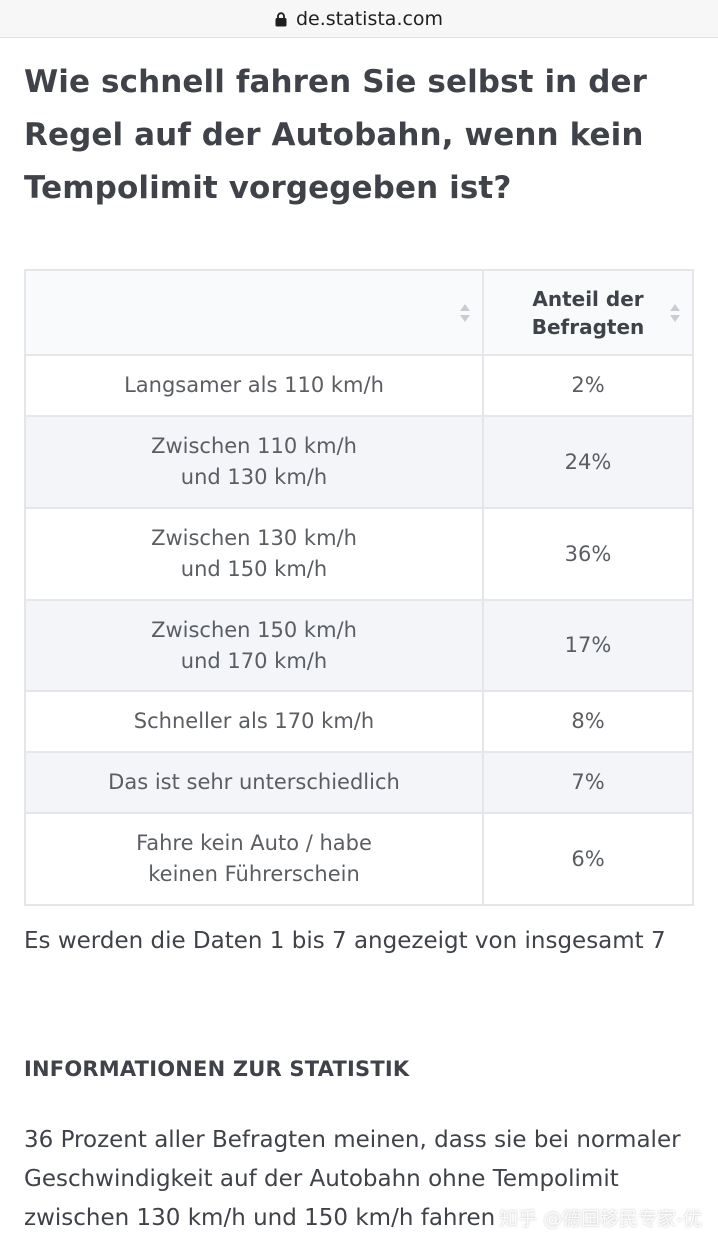  I want to click on table-row: Das ist sehr unterschiedlich 7%, so click(359, 782).